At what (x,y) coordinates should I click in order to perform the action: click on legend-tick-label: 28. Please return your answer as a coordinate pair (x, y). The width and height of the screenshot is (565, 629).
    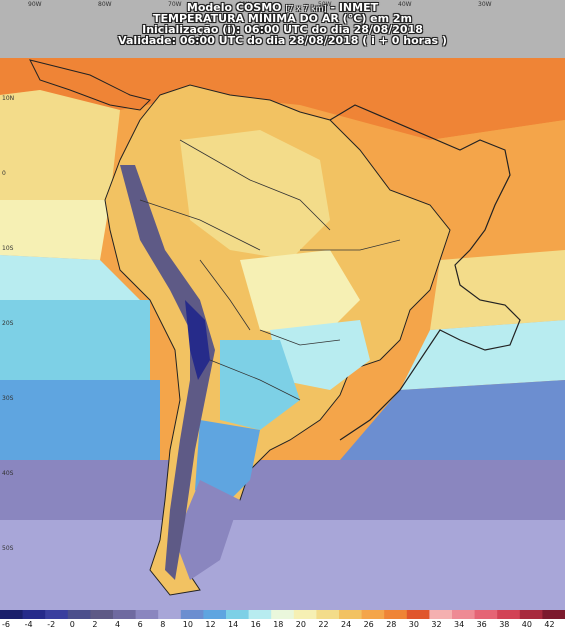
    Looking at the image, I should click on (391, 624).